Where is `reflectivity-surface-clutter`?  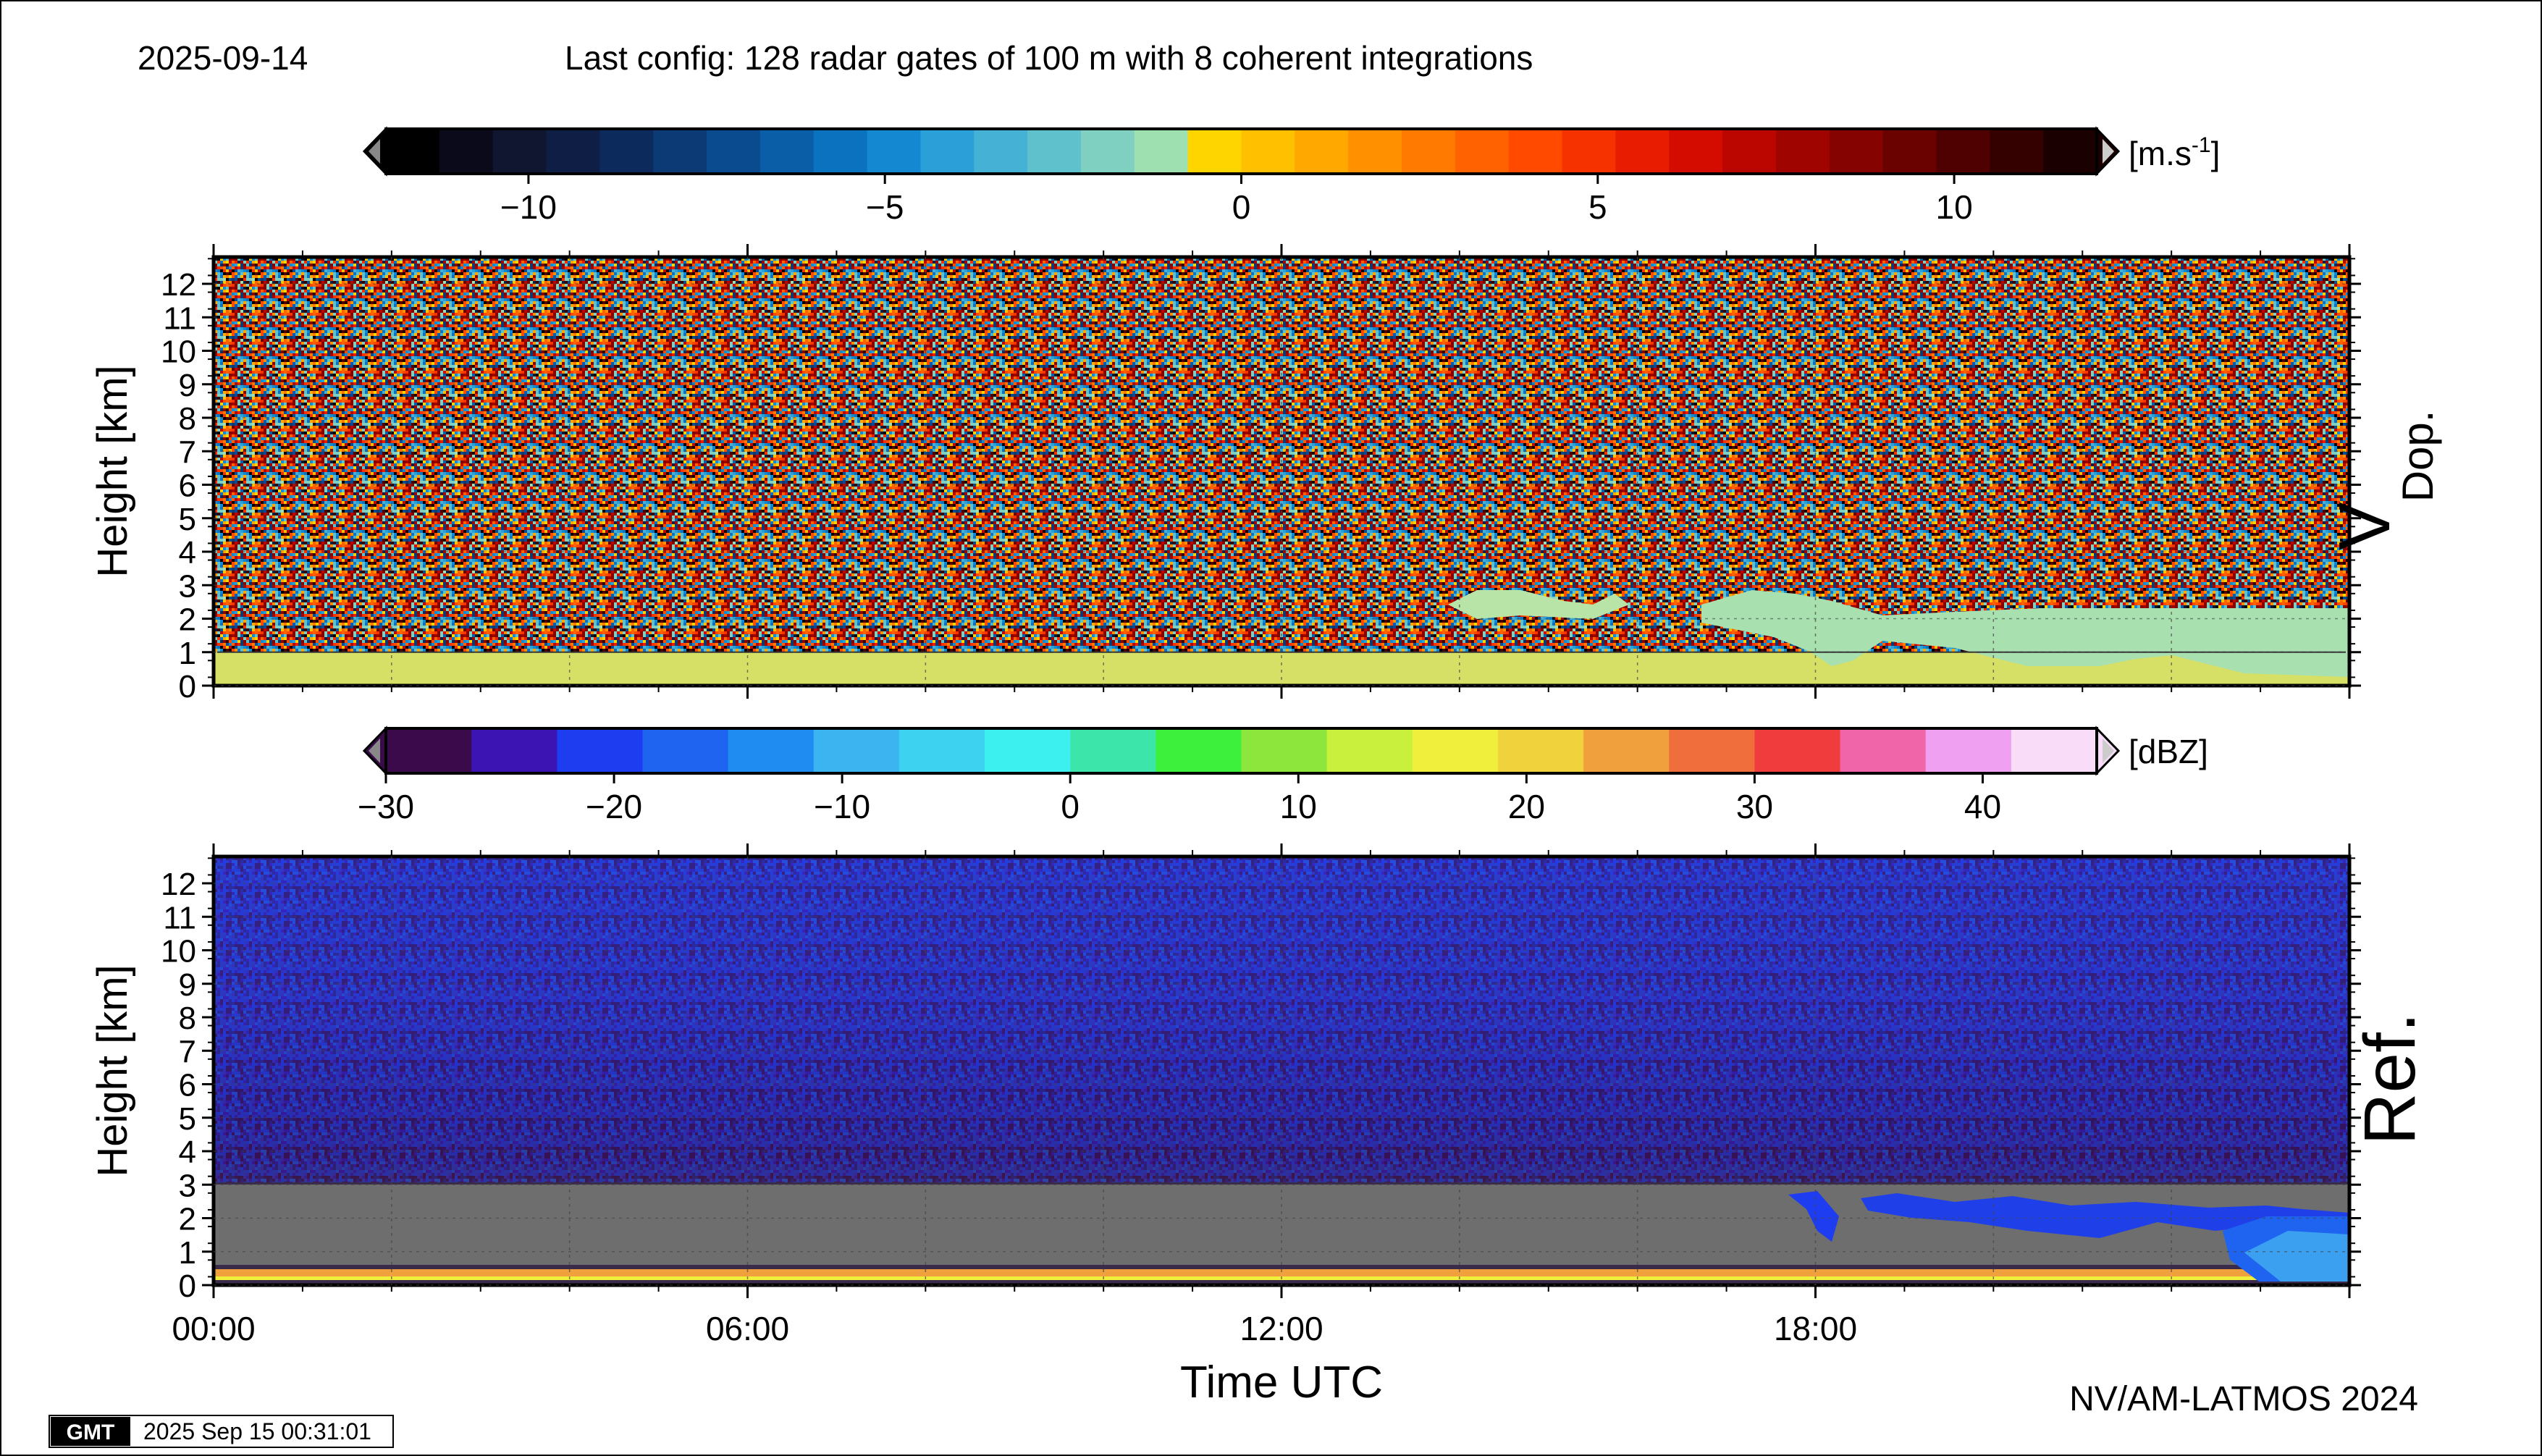
reflectivity-surface-clutter is located at coordinates (1281, 1272).